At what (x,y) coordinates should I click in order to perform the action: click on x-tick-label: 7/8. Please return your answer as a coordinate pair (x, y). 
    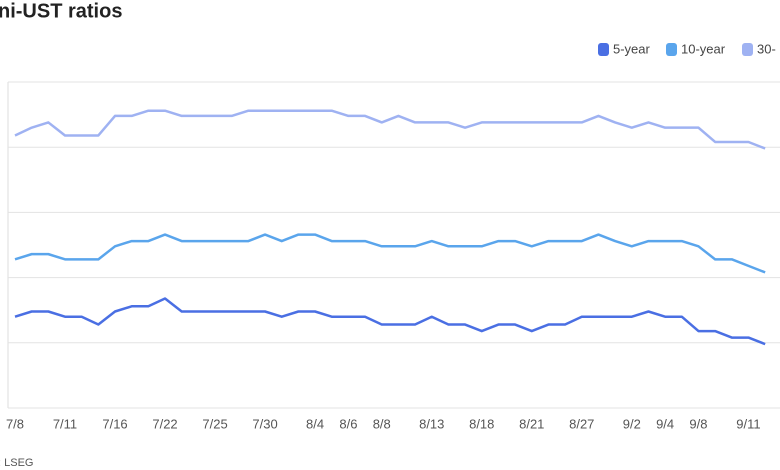
    Looking at the image, I should click on (15, 423).